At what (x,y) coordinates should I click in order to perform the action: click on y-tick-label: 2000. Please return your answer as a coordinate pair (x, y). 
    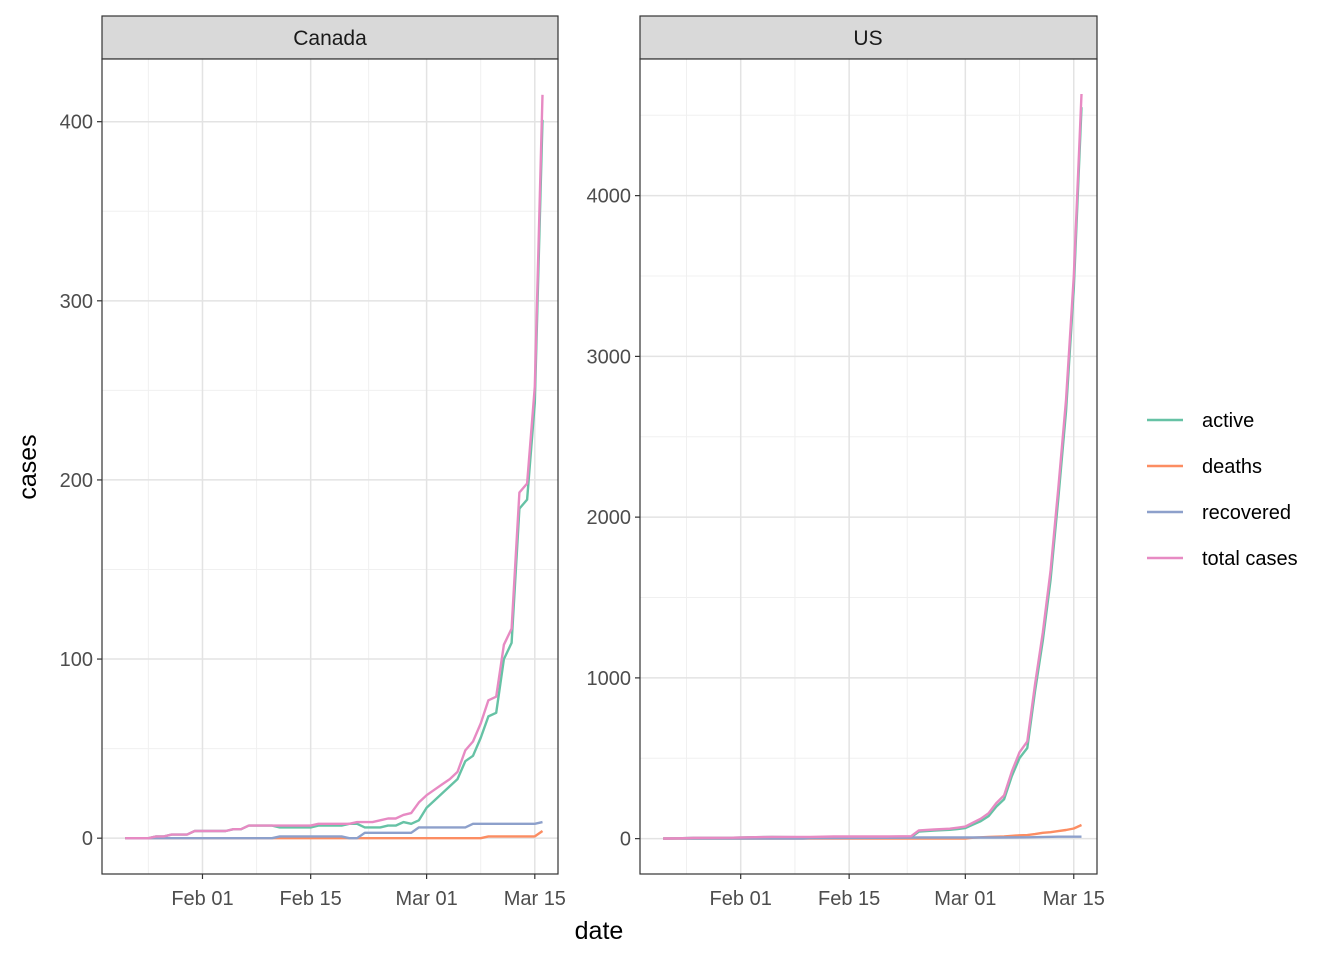
    Looking at the image, I should click on (609, 518).